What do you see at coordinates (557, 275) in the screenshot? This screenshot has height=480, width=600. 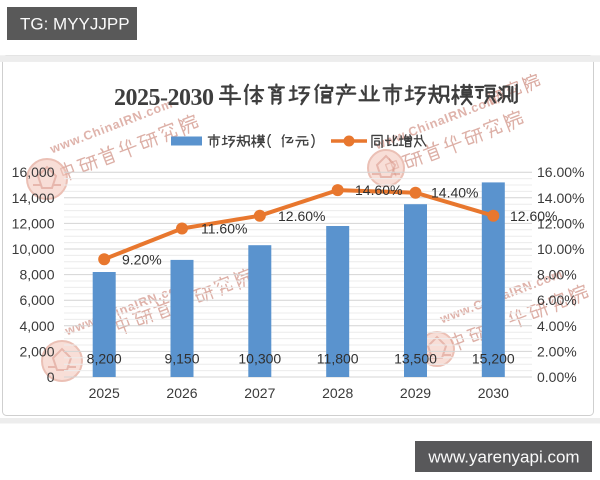 I see `svg-text: 8.00%` at bounding box center [557, 275].